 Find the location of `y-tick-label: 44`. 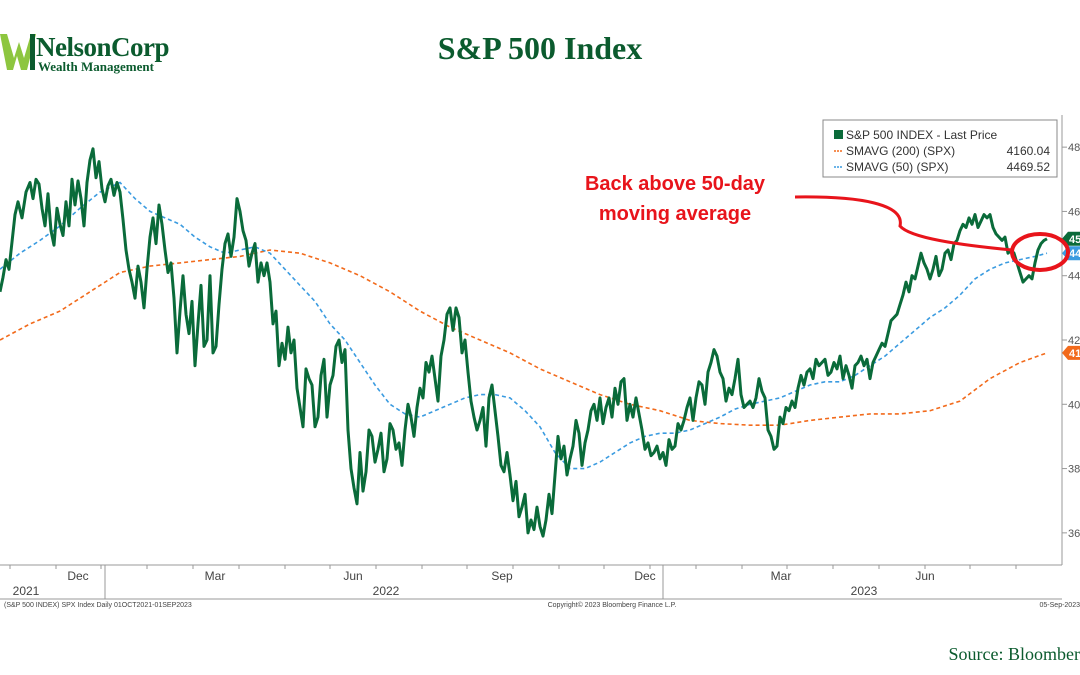

y-tick-label: 44 is located at coordinates (1074, 277).